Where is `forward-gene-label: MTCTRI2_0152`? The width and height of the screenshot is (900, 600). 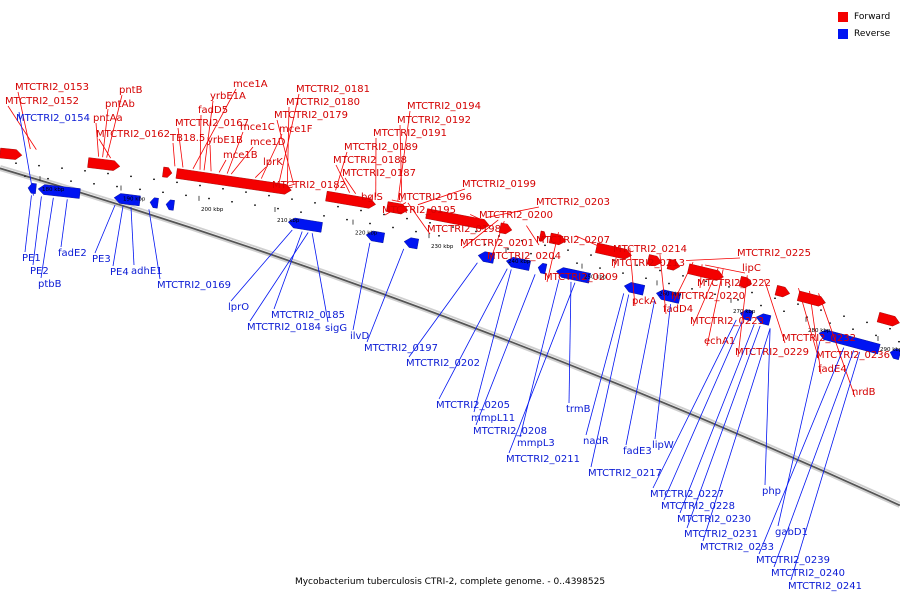
forward-gene-label: MTCTRI2_0152 is located at coordinates (42, 101).